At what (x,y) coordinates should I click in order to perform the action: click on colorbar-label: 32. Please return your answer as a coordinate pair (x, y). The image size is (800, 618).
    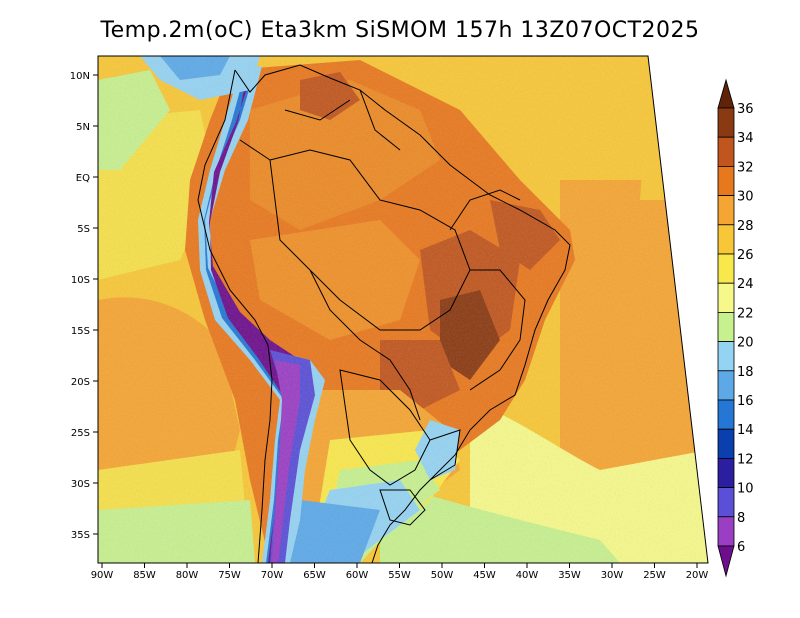
    Looking at the image, I should click on (745, 167).